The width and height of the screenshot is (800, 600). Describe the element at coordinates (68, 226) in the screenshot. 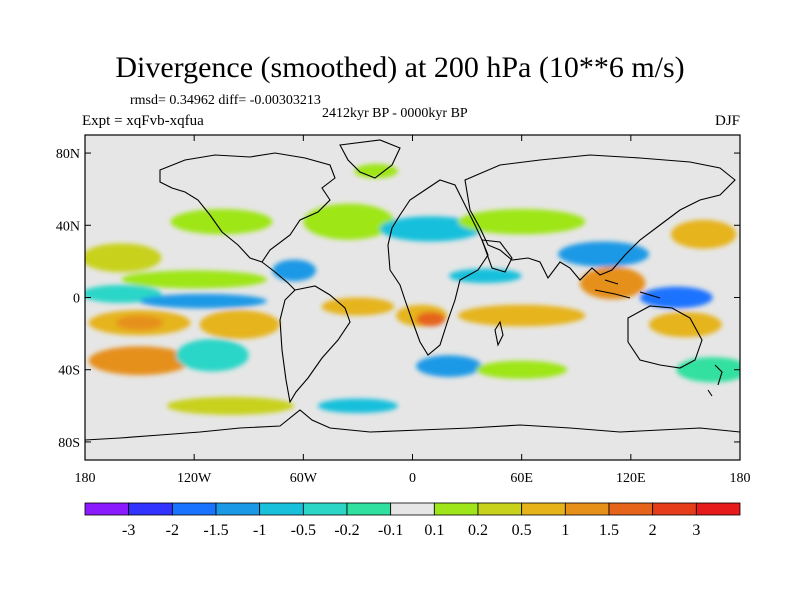

I see `lat-tick-label: 40N` at that location.